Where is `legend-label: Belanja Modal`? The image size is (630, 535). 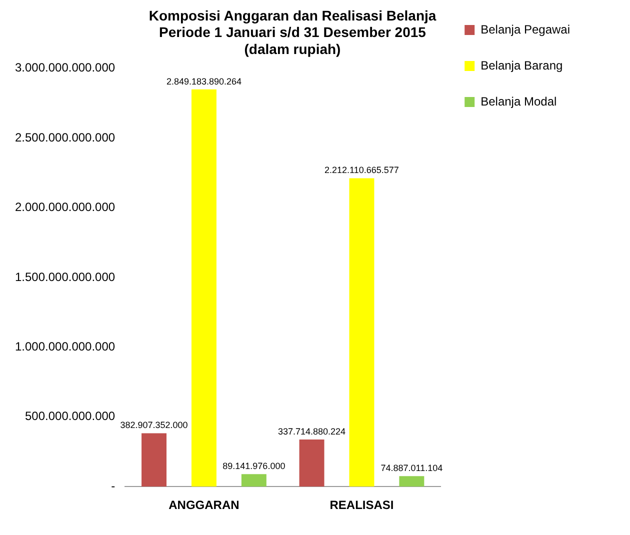 legend-label: Belanja Modal is located at coordinates (518, 101).